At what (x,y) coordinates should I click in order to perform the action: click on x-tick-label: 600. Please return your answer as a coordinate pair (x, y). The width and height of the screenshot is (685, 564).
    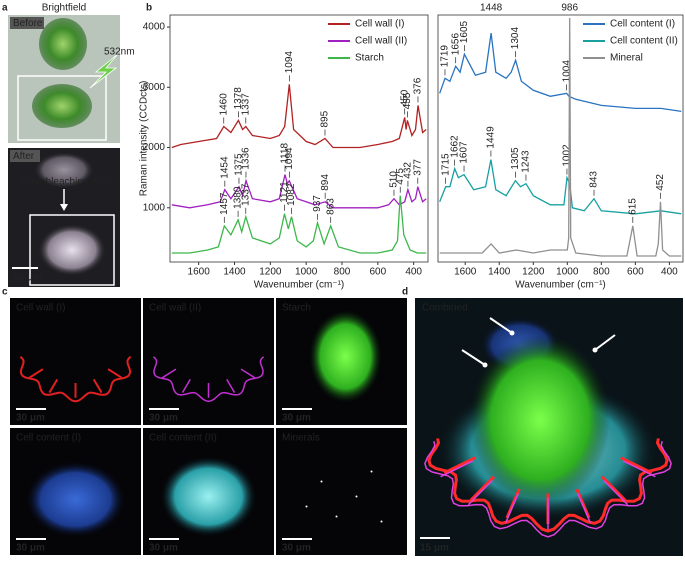
    Looking at the image, I should click on (377, 272).